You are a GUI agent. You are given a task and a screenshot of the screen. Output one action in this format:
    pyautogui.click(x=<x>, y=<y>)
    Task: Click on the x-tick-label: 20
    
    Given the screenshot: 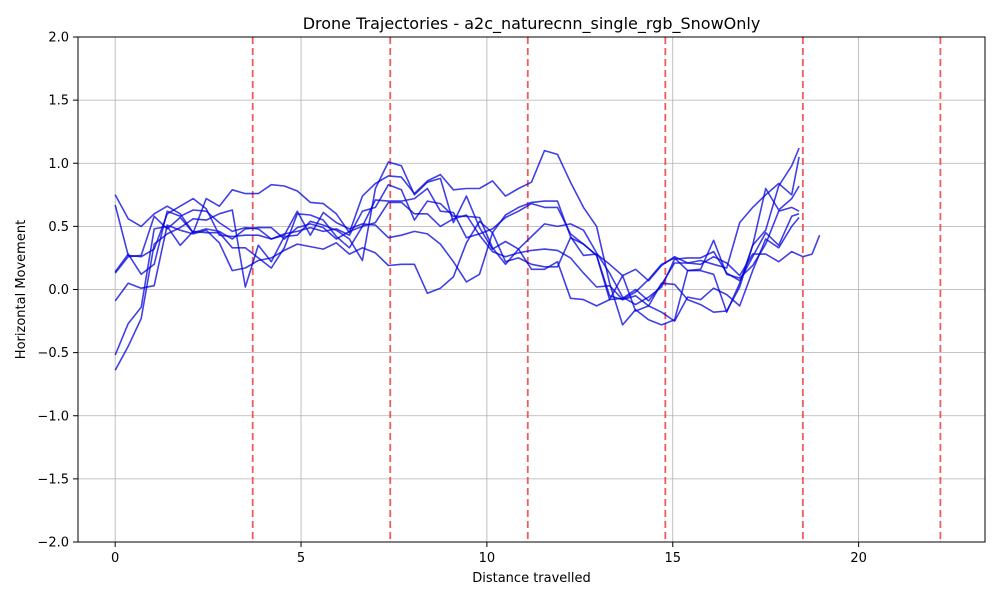 What is the action you would take?
    pyautogui.click(x=858, y=558)
    